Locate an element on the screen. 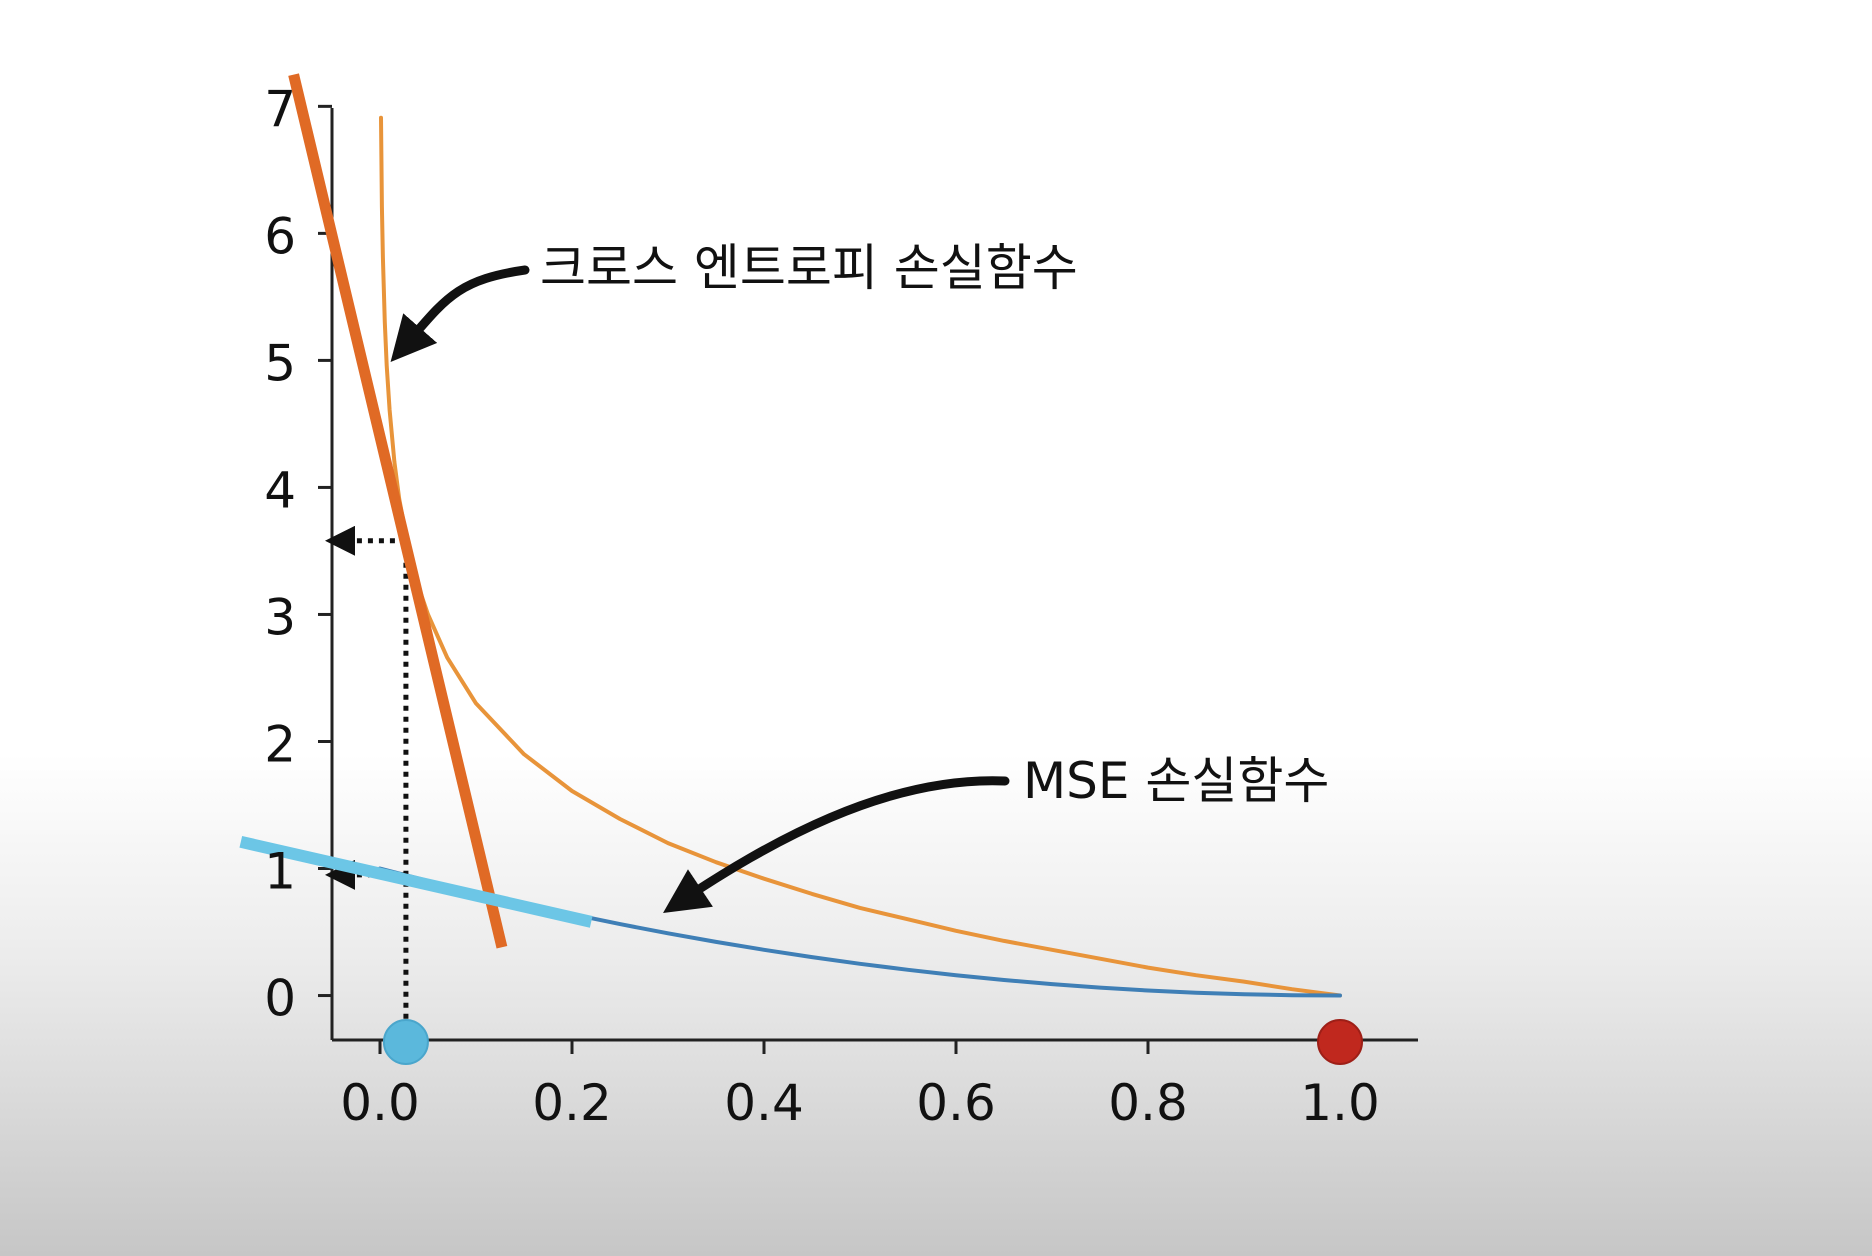 This screenshot has height=1256, width=1872. x-tick-label-5: 1.0 is located at coordinates (1340, 1103).